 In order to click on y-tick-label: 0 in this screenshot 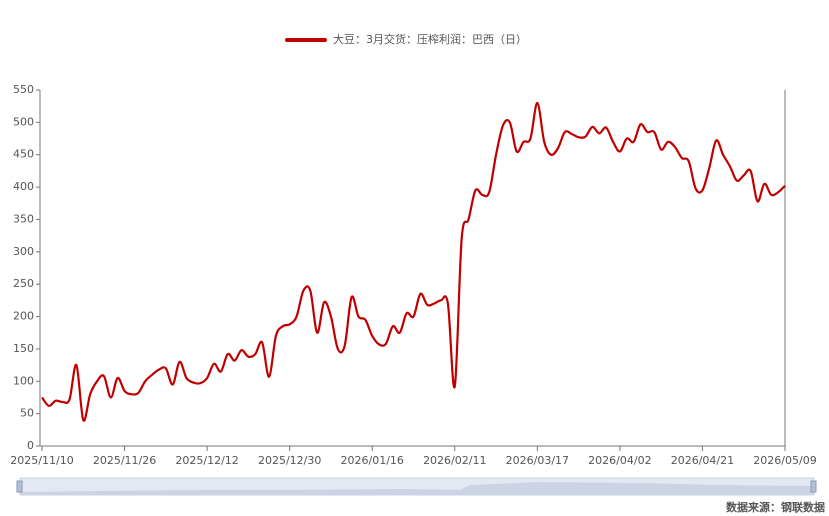, I will do `click(30, 445)`.